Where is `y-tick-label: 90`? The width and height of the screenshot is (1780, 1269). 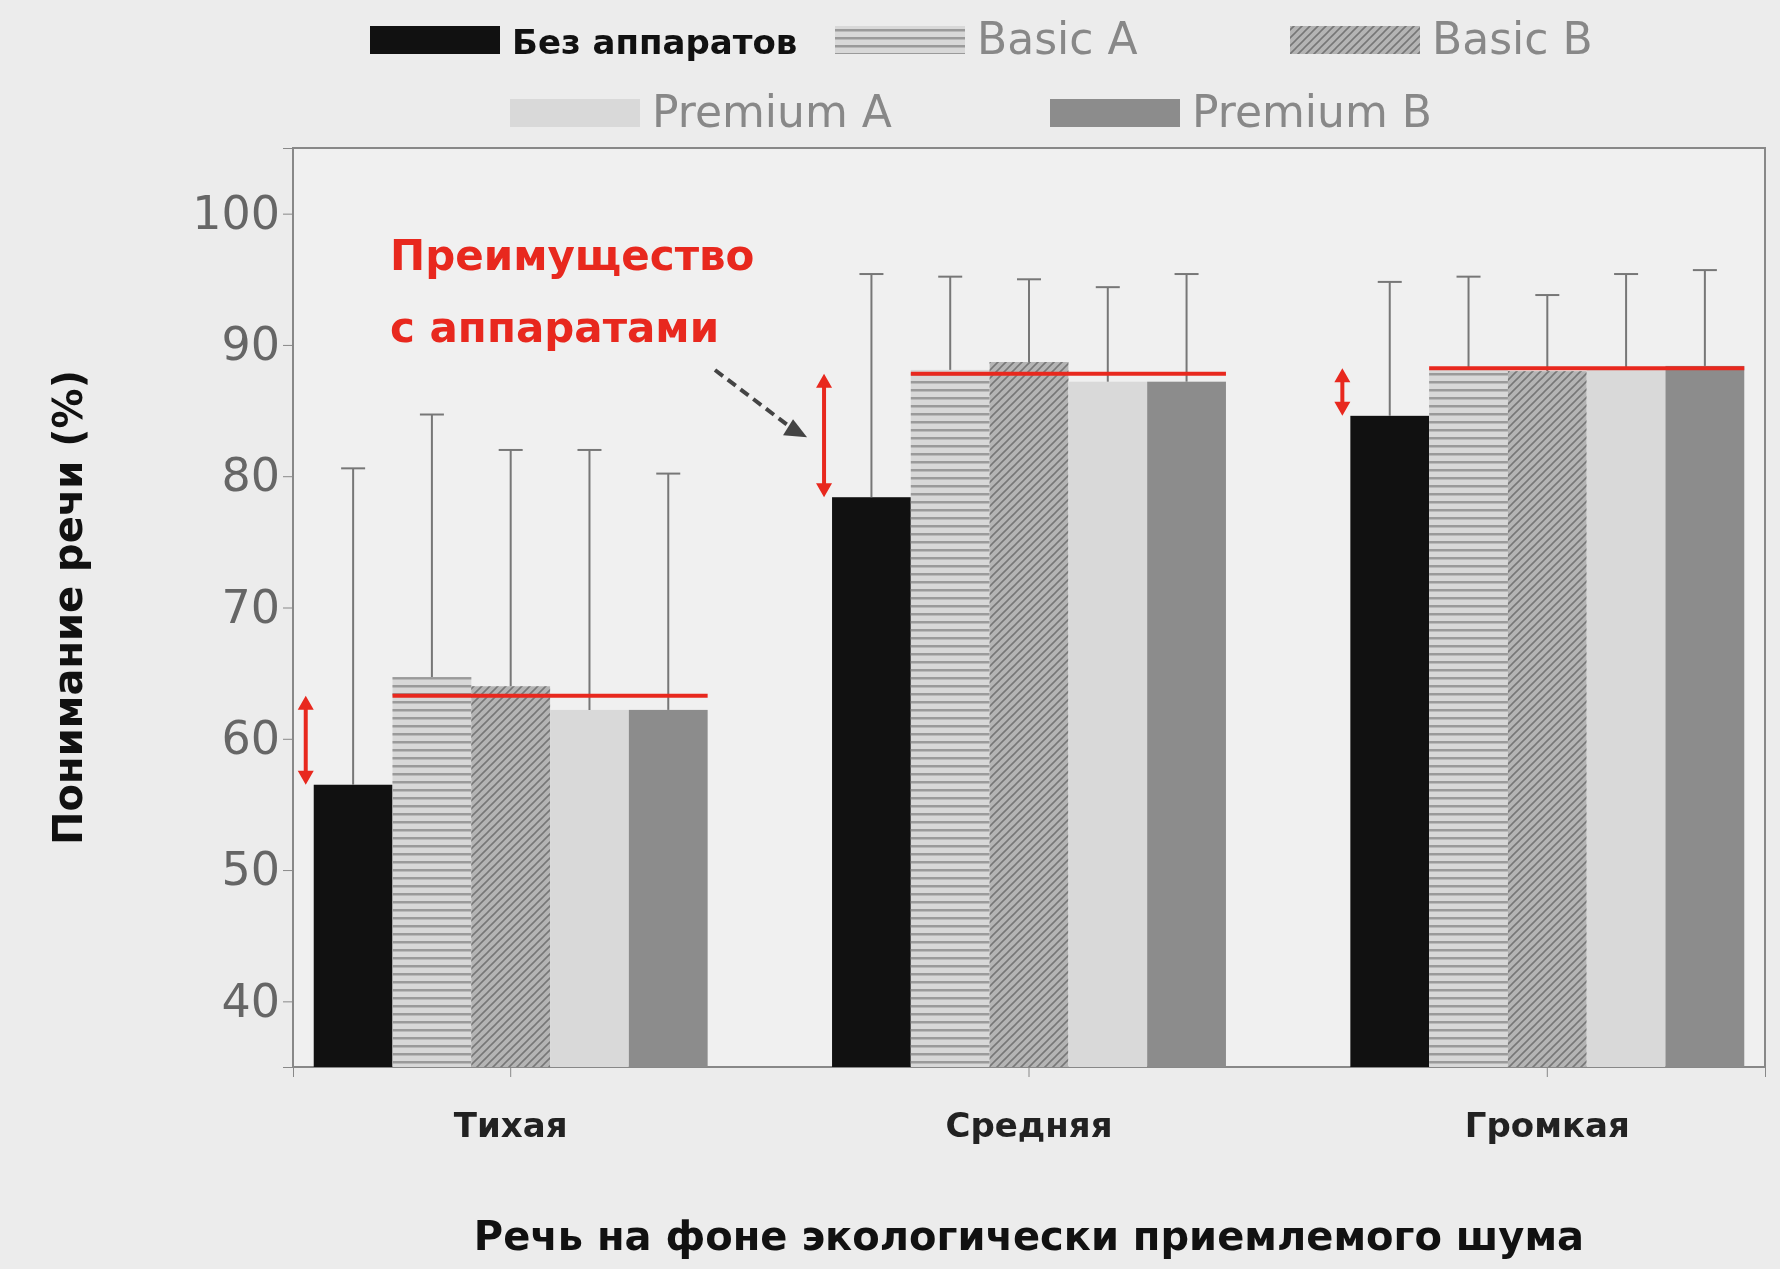 y-tick-label: 90 is located at coordinates (250, 344).